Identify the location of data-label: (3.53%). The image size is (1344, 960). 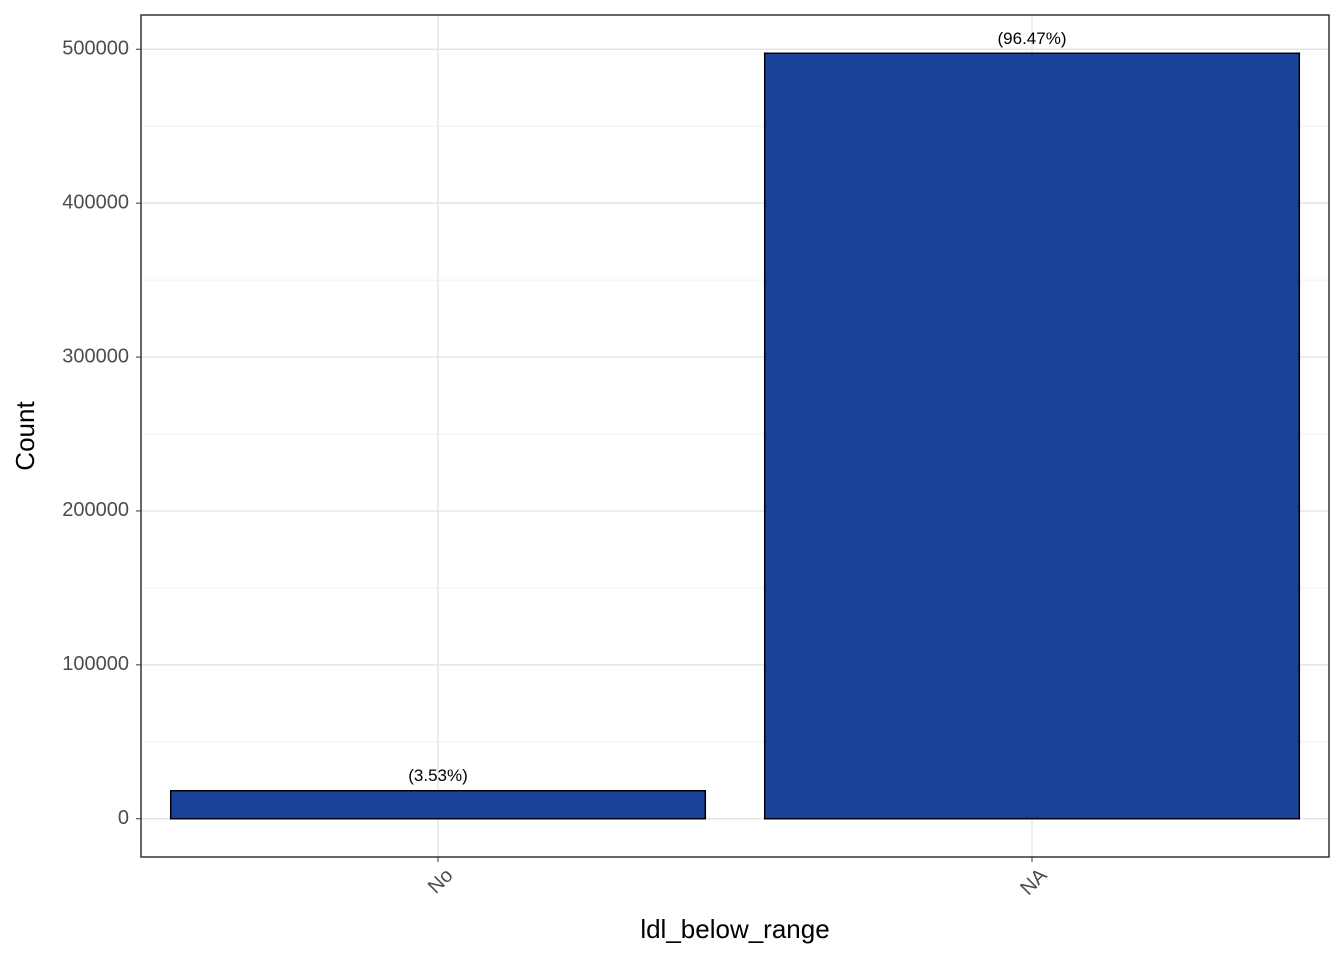
(438, 775).